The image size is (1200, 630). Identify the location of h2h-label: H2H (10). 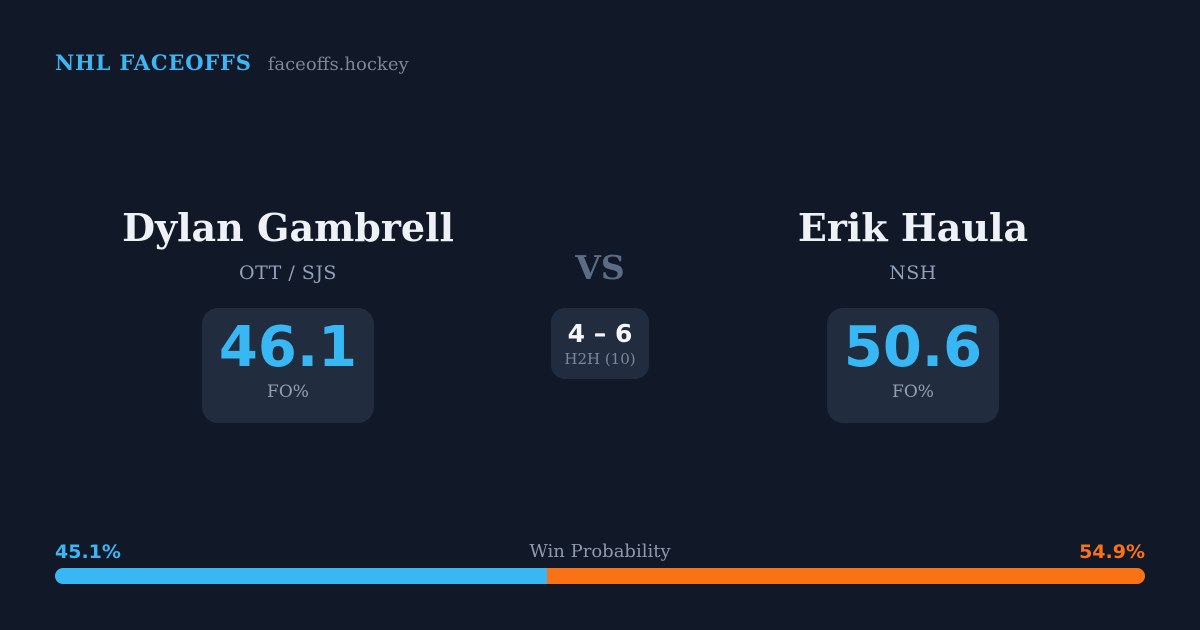
(600, 359).